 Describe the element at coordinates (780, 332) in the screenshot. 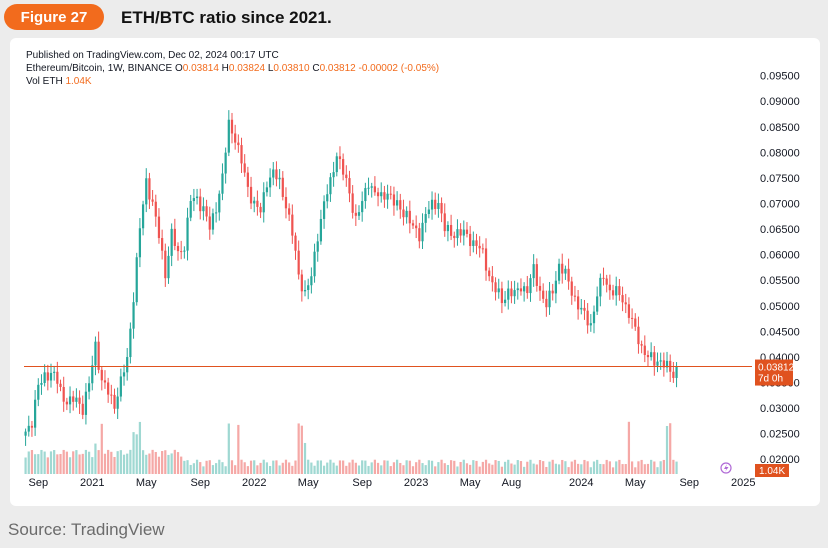

I see `y-tick-label: 0.04500` at that location.